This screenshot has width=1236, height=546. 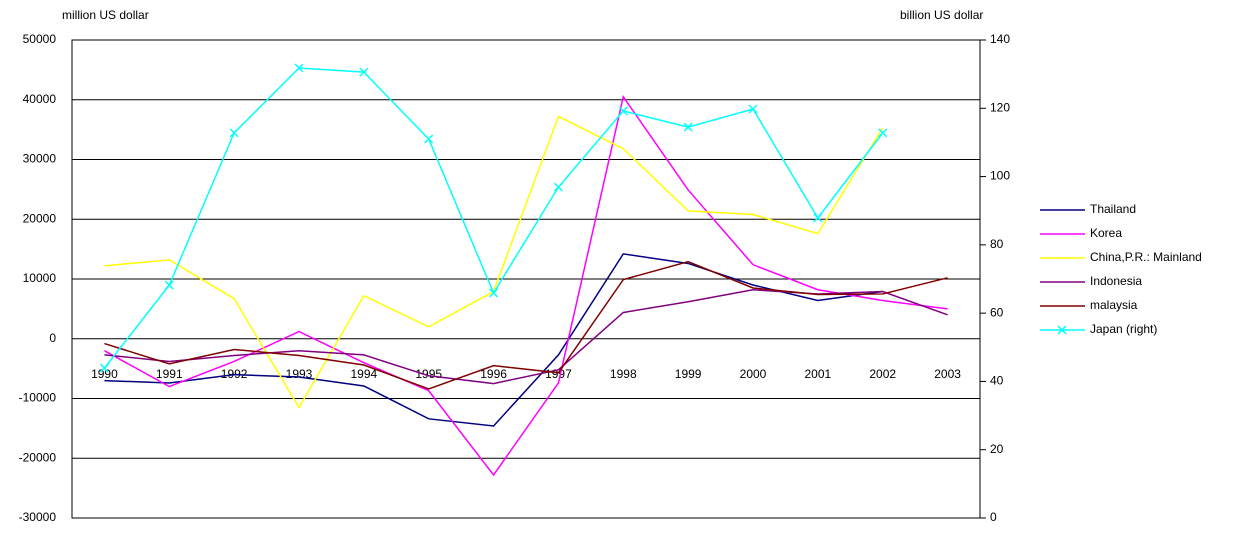 I want to click on y-tick-label: 40000, so click(x=40, y=99).